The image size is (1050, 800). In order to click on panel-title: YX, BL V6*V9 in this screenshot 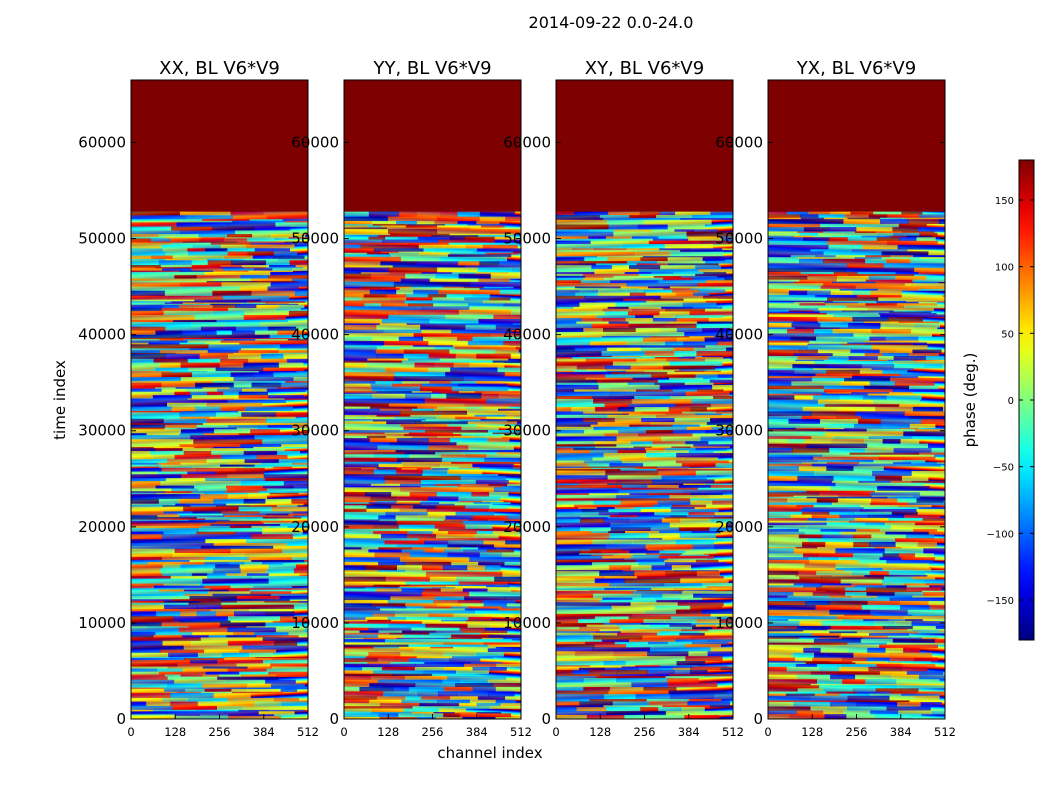, I will do `click(856, 68)`.